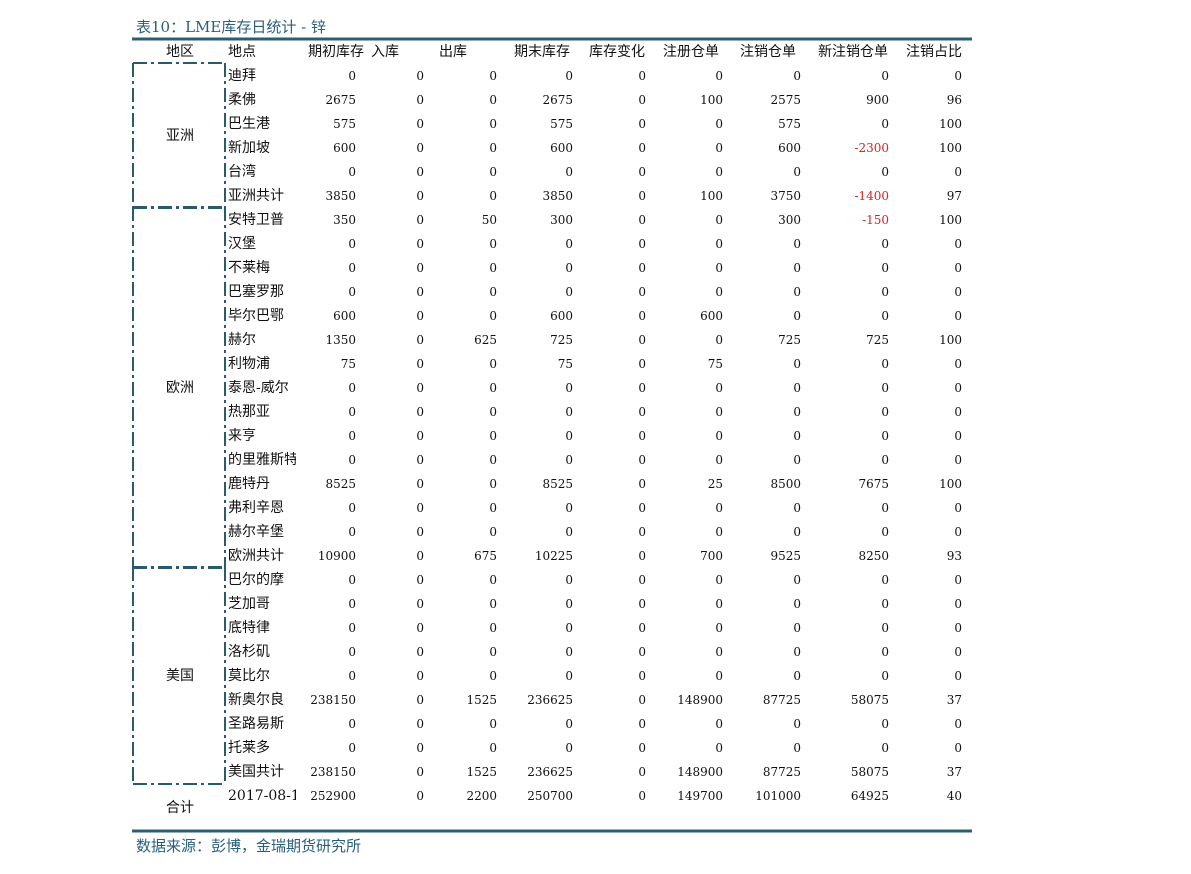 Image resolution: width=1191 pixels, height=874 pixels. I want to click on place: 赫尔辛堡, so click(256, 532).